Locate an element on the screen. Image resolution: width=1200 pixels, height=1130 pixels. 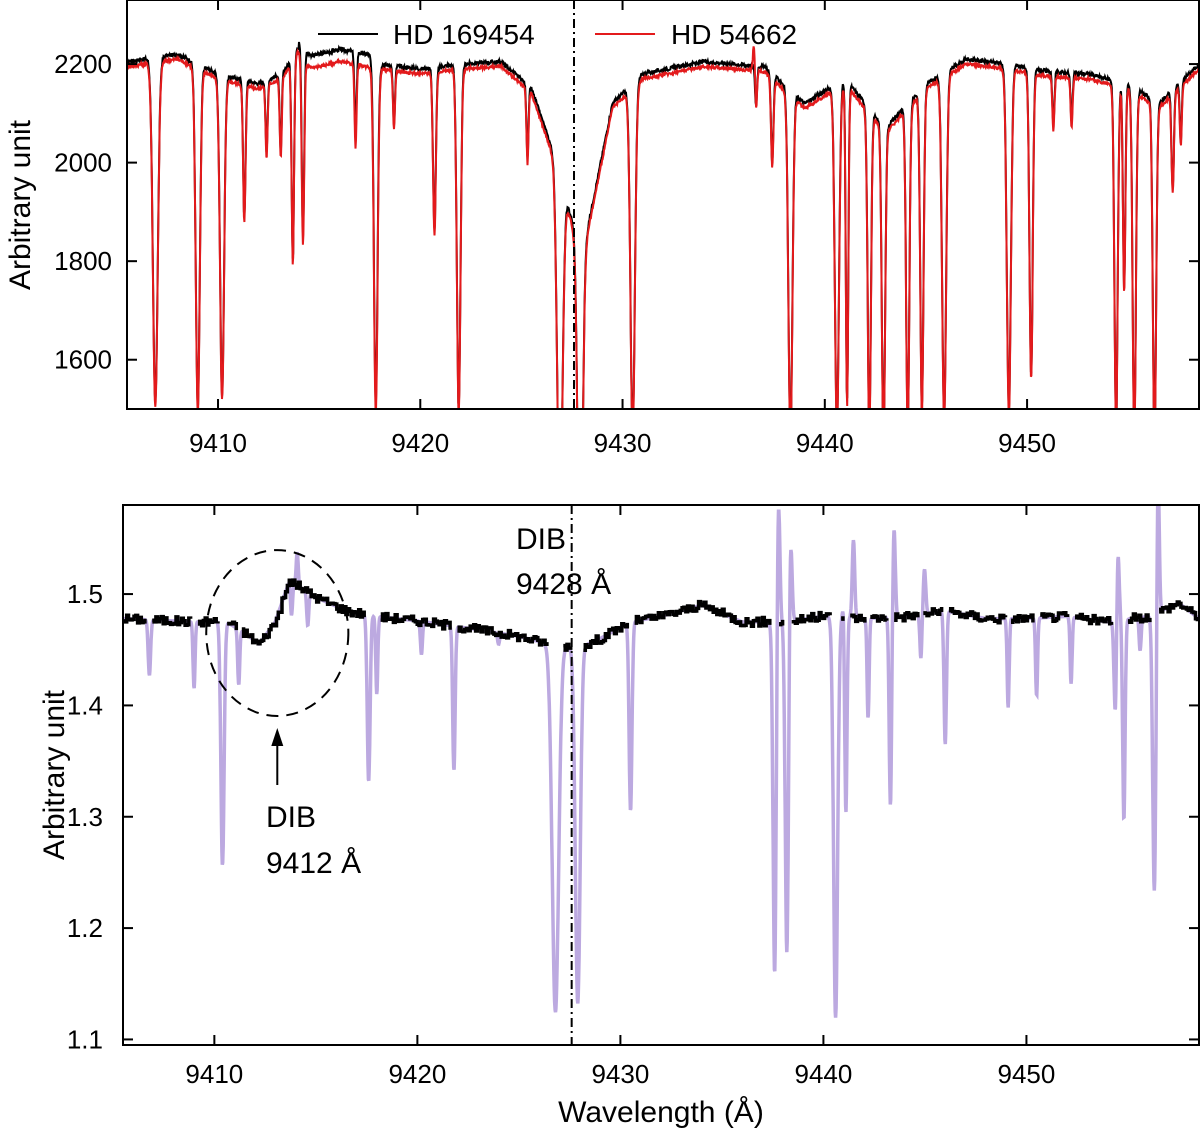
dib-9412-label-line2: 9412 Å is located at coordinates (313, 863).